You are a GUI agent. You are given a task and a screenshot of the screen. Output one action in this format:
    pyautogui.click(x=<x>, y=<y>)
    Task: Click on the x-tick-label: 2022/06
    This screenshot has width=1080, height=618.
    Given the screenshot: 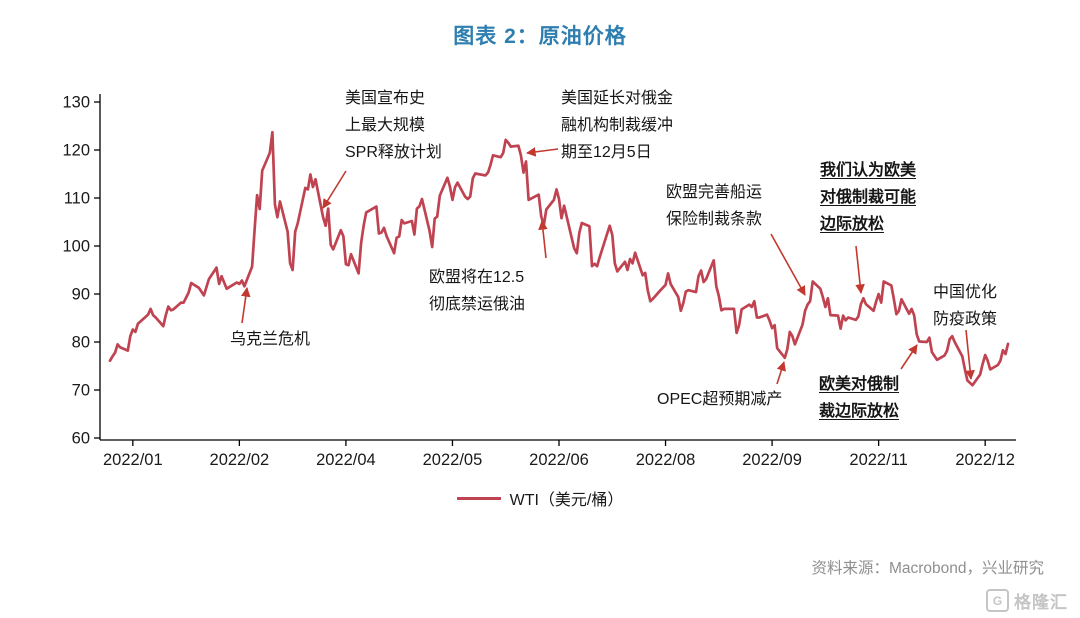 What is the action you would take?
    pyautogui.click(x=559, y=460)
    